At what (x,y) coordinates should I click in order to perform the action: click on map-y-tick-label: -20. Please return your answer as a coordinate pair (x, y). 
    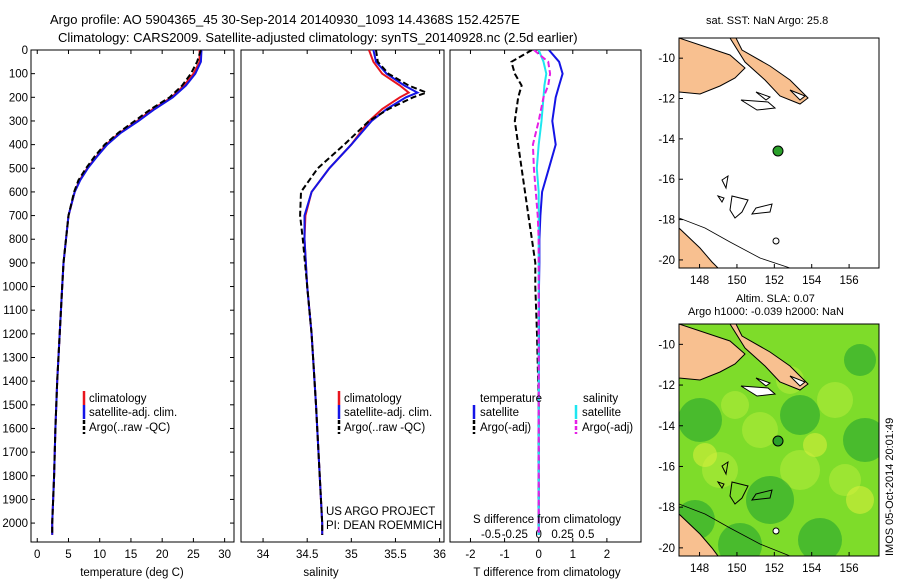
    Looking at the image, I should click on (666, 261).